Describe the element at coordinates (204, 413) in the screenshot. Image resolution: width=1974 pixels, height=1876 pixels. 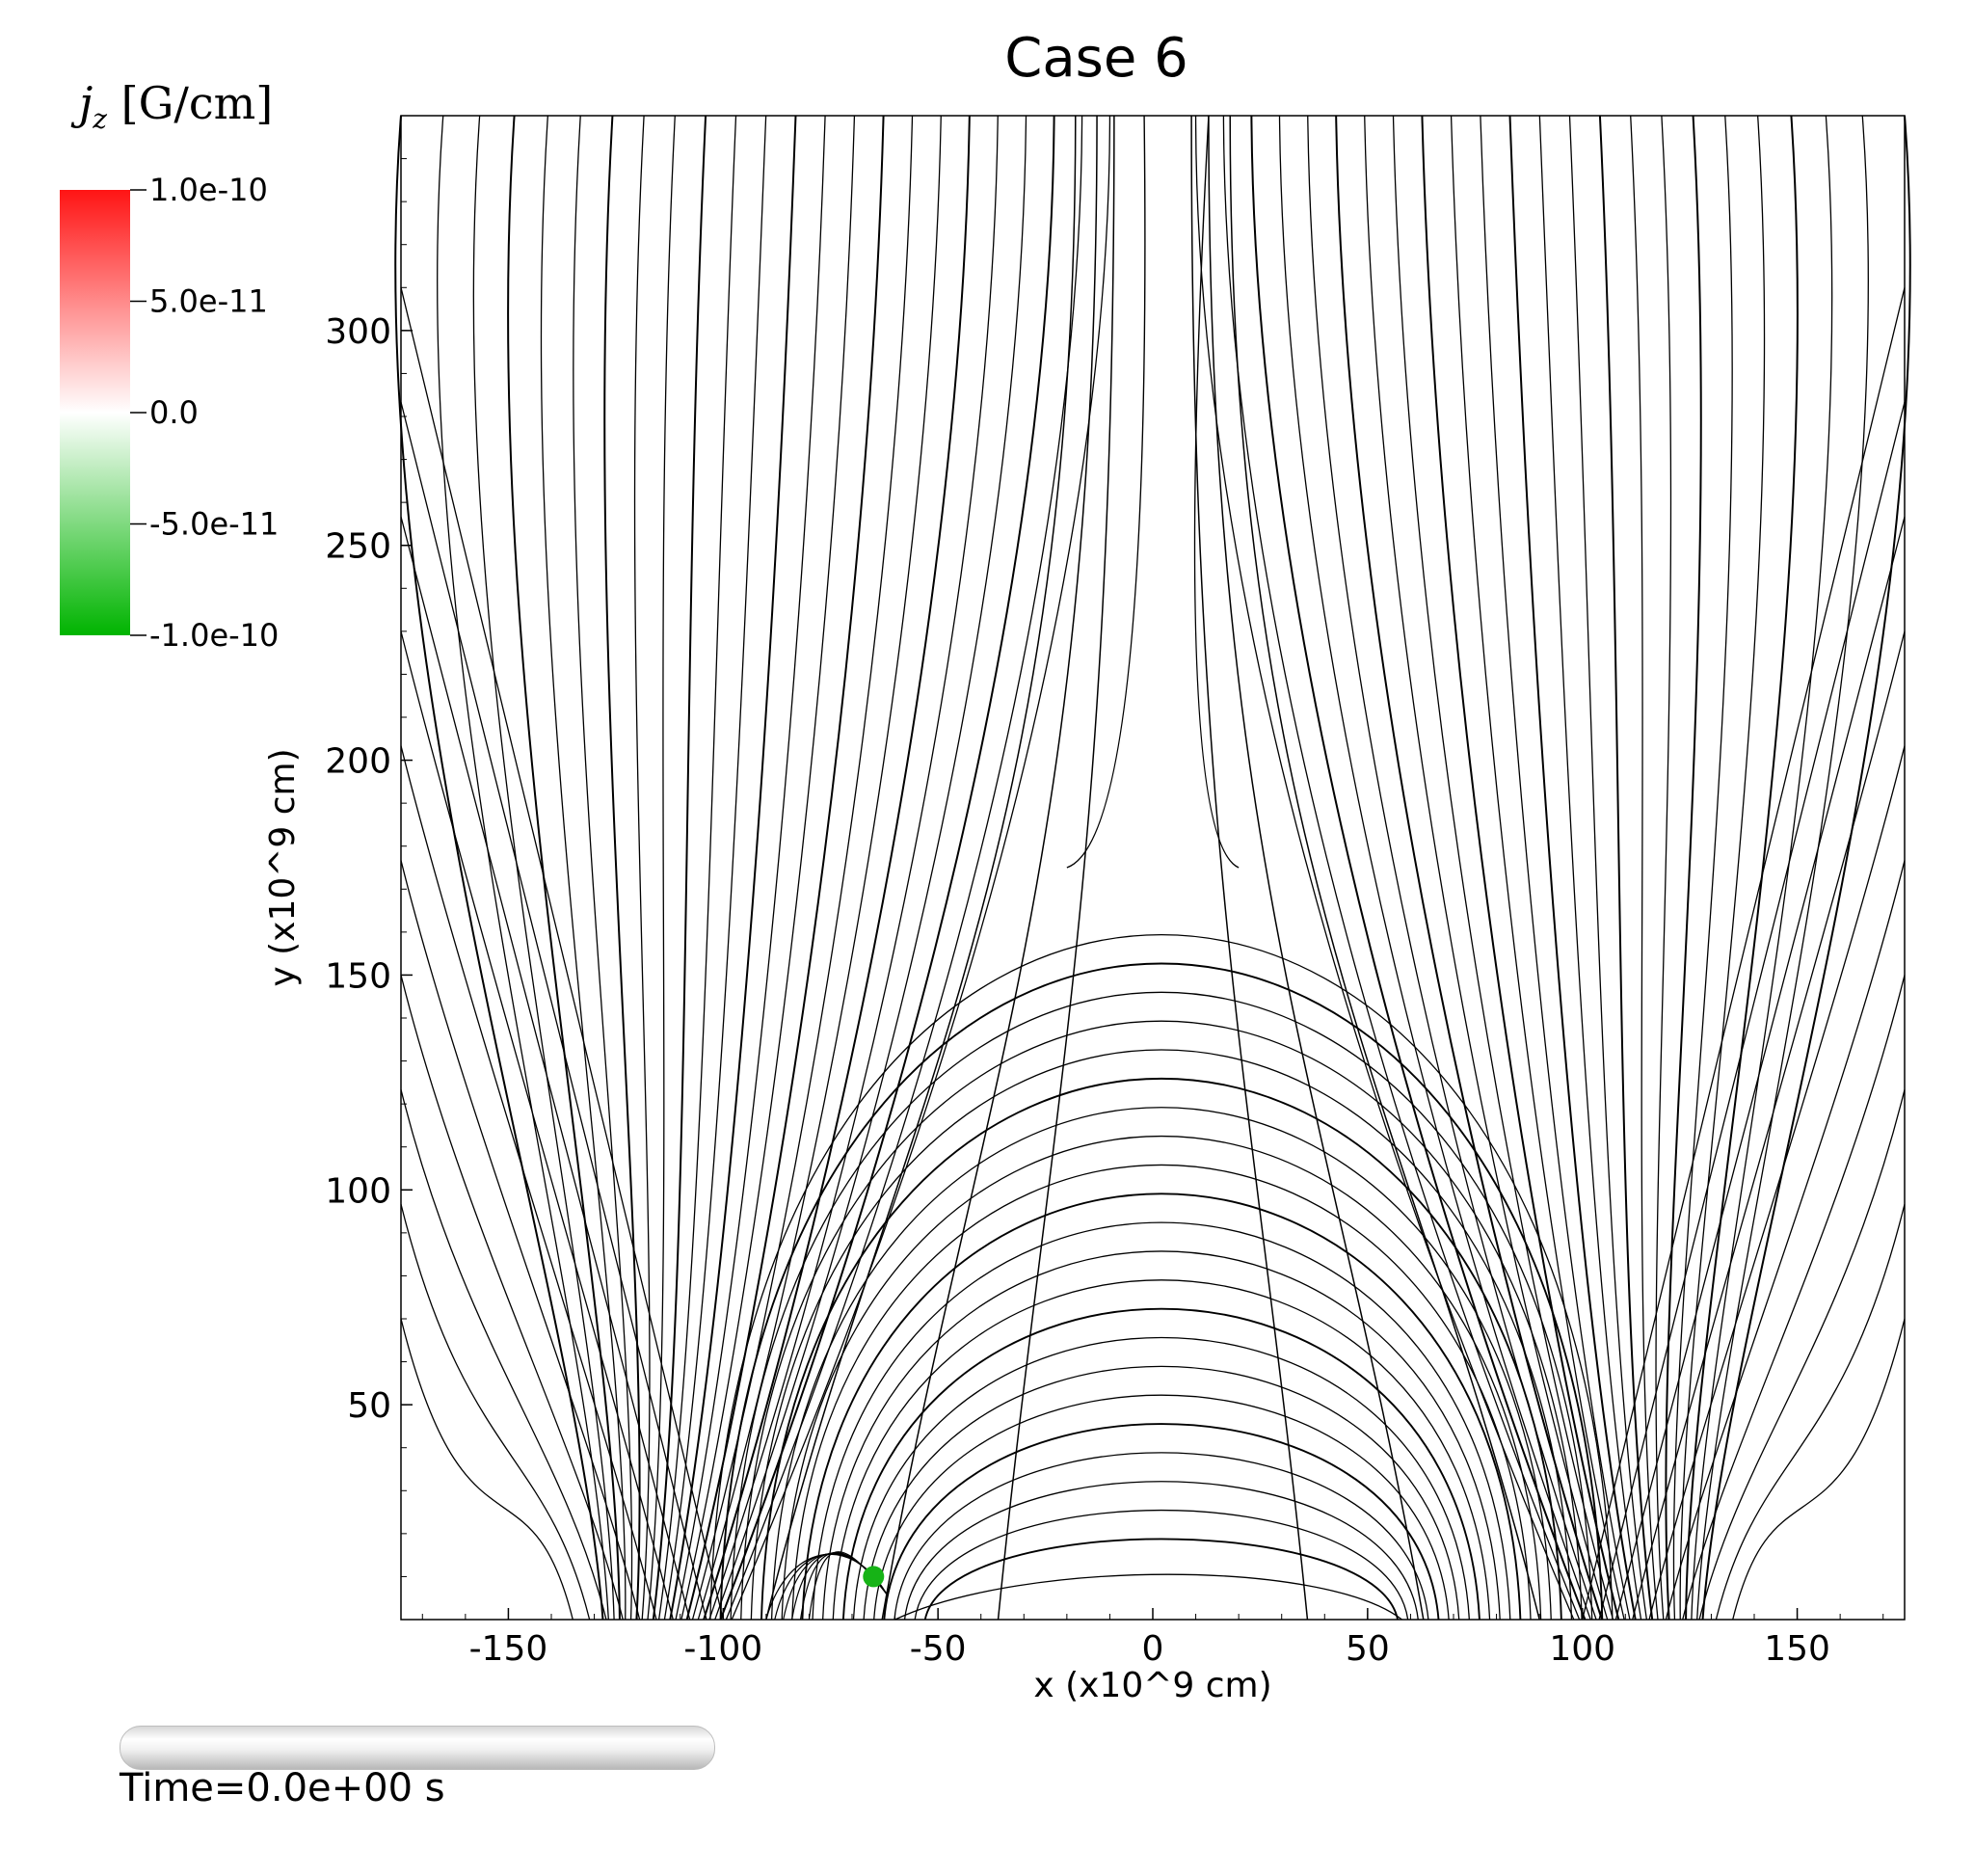
I see `colorbar-ticks: 1.0e-10 5.0e-11 0.0 -5.0e-11 -1.0e-10` at that location.